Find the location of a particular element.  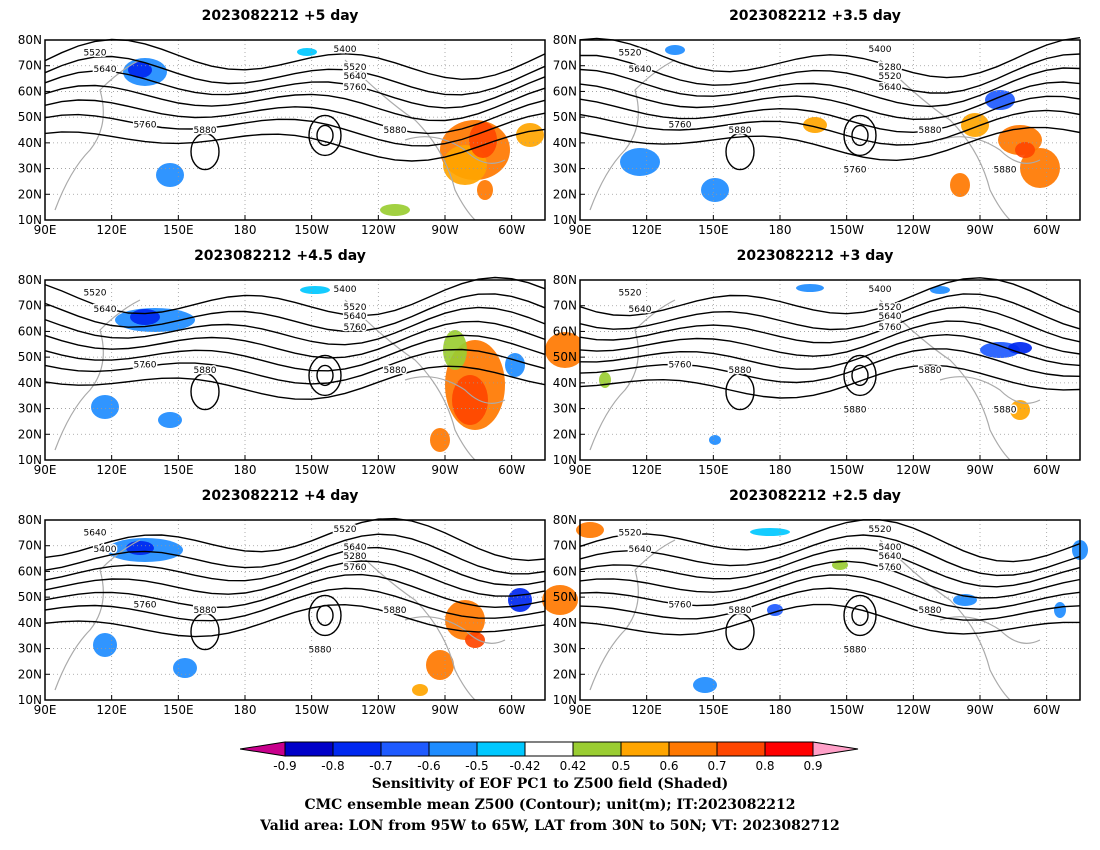

lon-tick-label: 180 is located at coordinates (780, 710).